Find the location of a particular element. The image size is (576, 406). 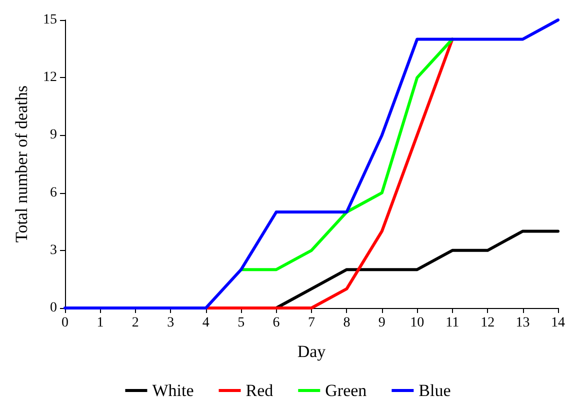

x-tick-label: 11 is located at coordinates (453, 323).